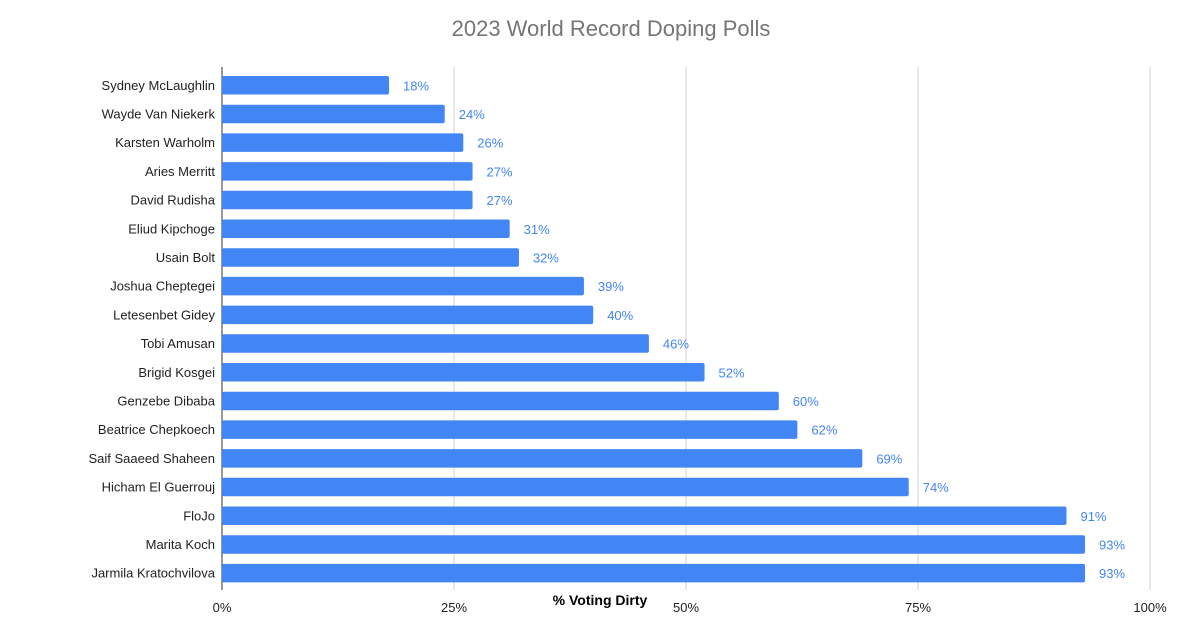  I want to click on bar-row: FloJo 91%, so click(645, 515).